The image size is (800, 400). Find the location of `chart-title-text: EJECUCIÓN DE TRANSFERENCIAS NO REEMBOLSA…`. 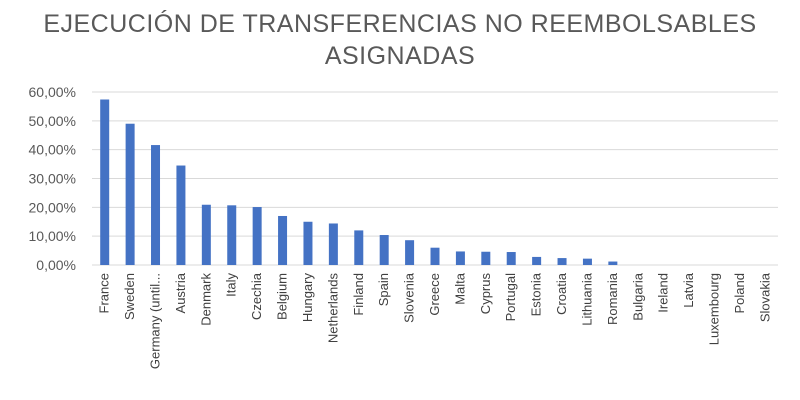

chart-title-text: EJECUCIÓN DE TRANSFERENCIAS NO REEMBOLSA… is located at coordinates (400, 40).